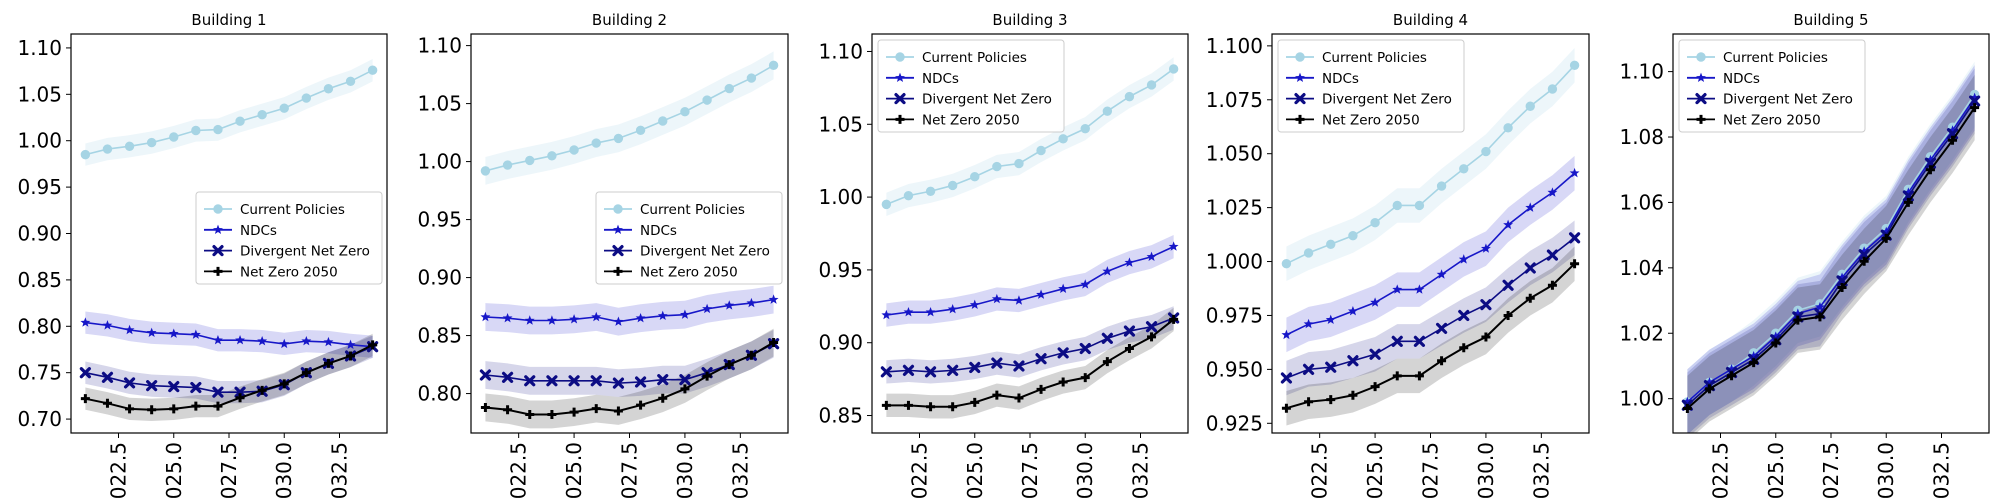 This screenshot has width=2000, height=500. I want to click on y-tick-label: 1.02, so click(1641, 333).